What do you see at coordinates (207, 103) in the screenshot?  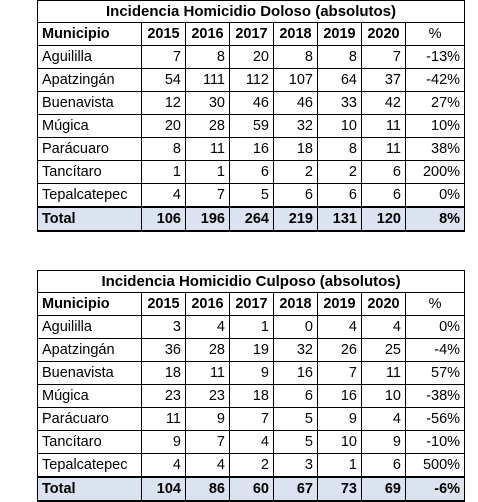 I see `table-cell: 30` at bounding box center [207, 103].